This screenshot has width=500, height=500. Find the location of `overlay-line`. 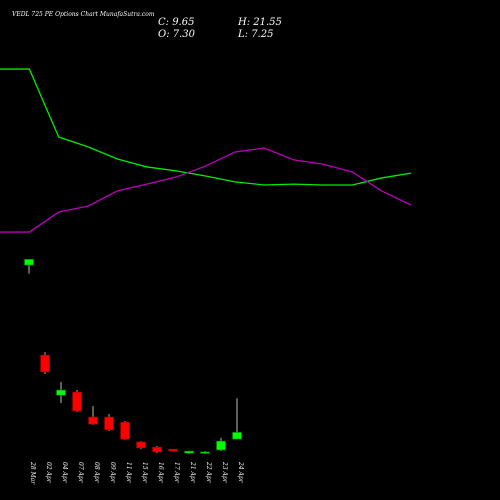

overlay-line is located at coordinates (206, 190).